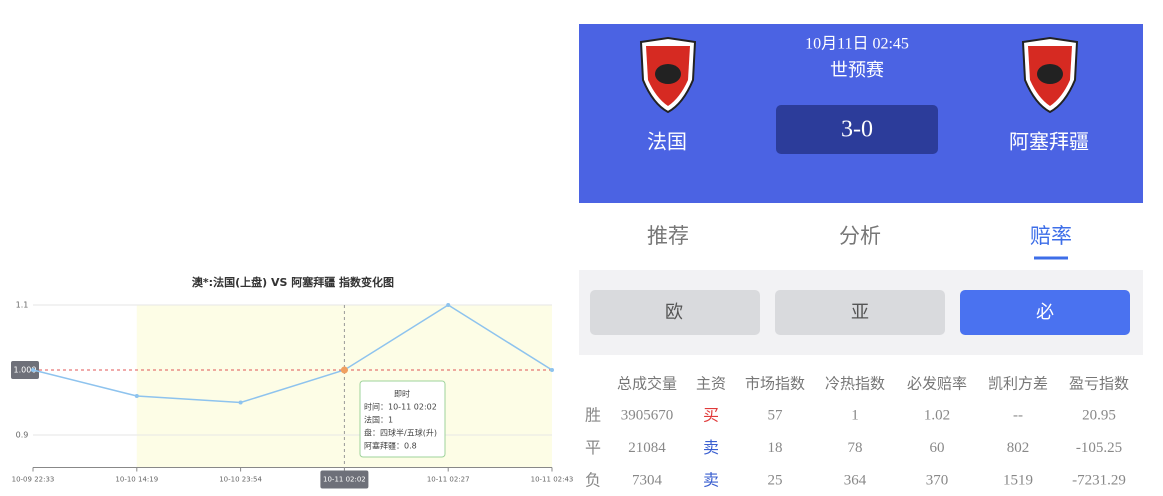 Image resolution: width=1163 pixels, height=496 pixels. What do you see at coordinates (1099, 448) in the screenshot?
I see `table-cell: -105.25` at bounding box center [1099, 448].